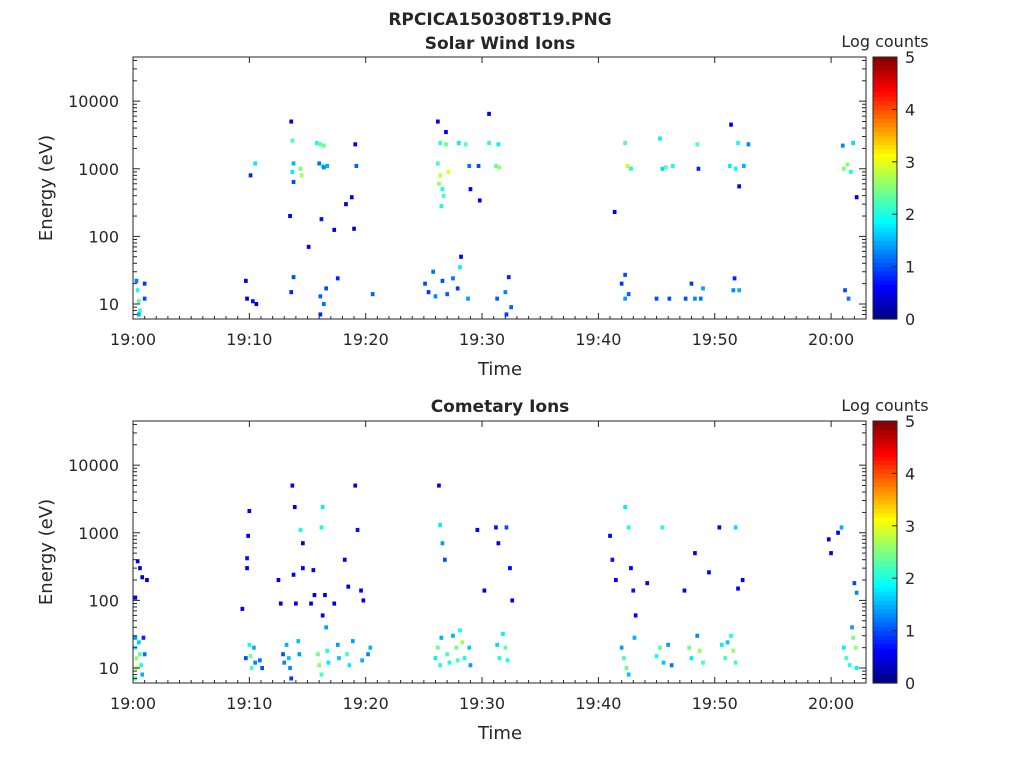  Describe the element at coordinates (249, 703) in the screenshot. I see `x-tick-label: 19:10` at that location.